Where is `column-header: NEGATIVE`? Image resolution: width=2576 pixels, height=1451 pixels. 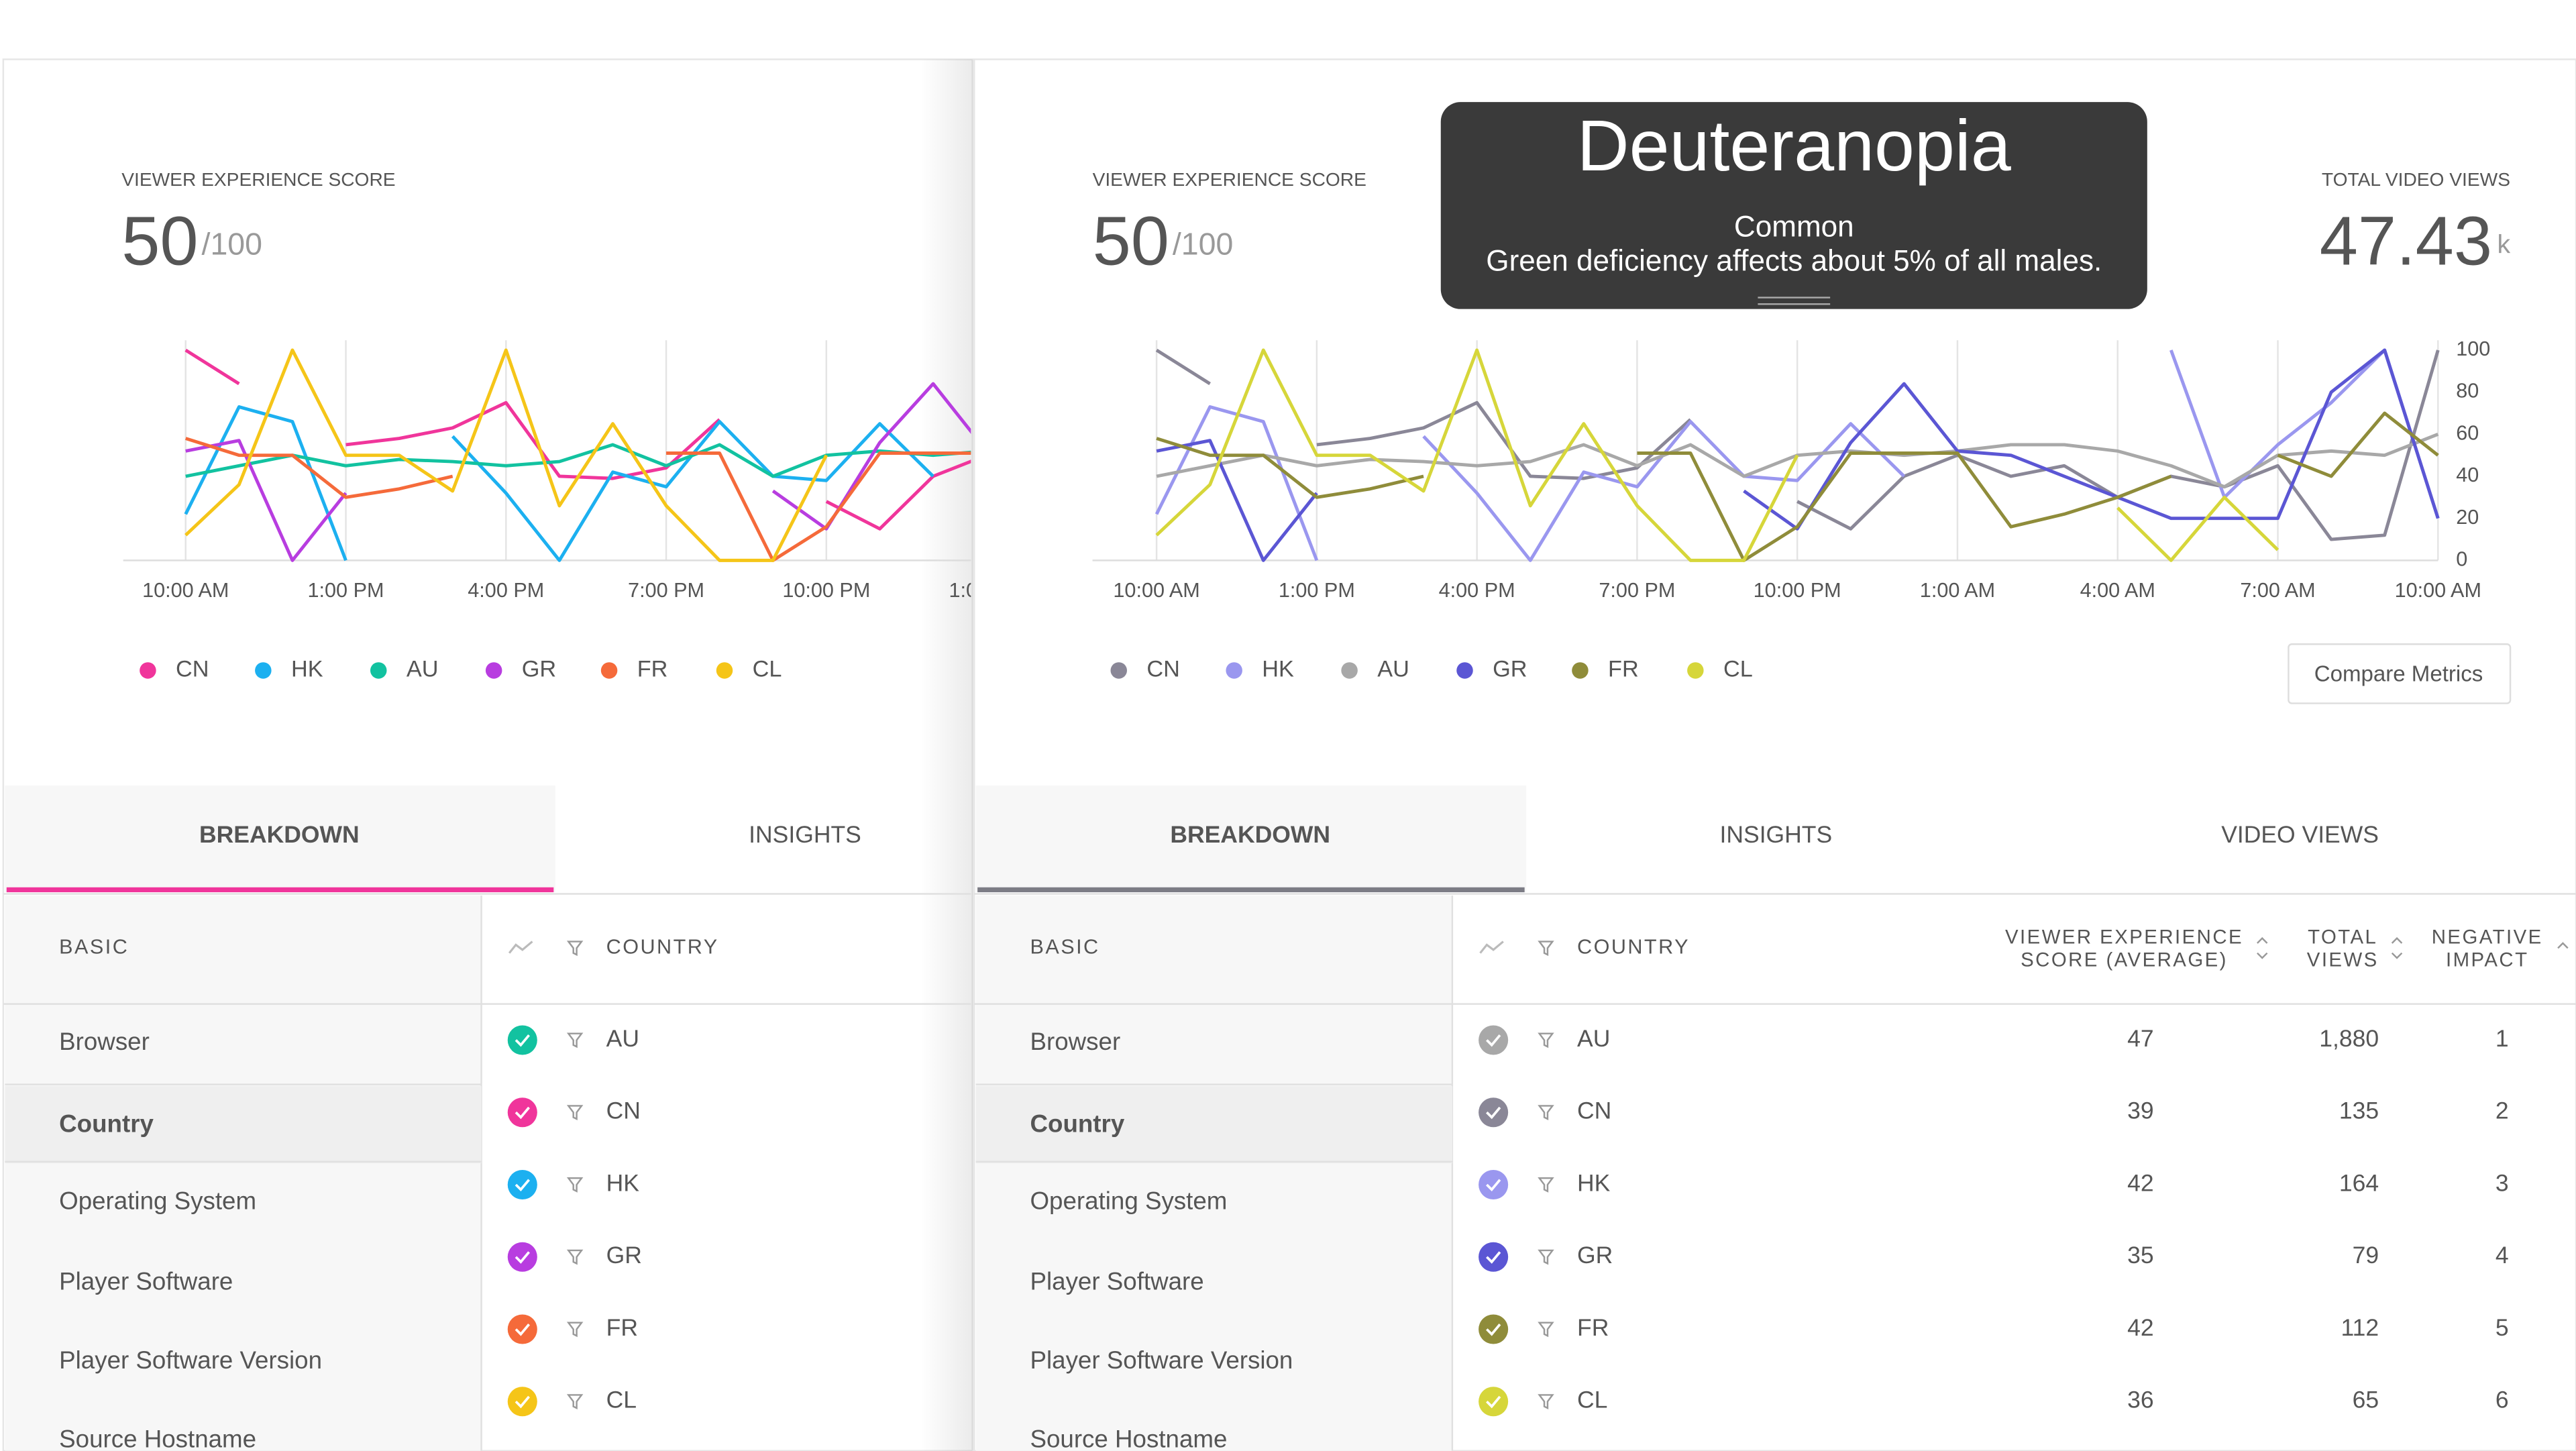 column-header: NEGATIVE is located at coordinates (2487, 937).